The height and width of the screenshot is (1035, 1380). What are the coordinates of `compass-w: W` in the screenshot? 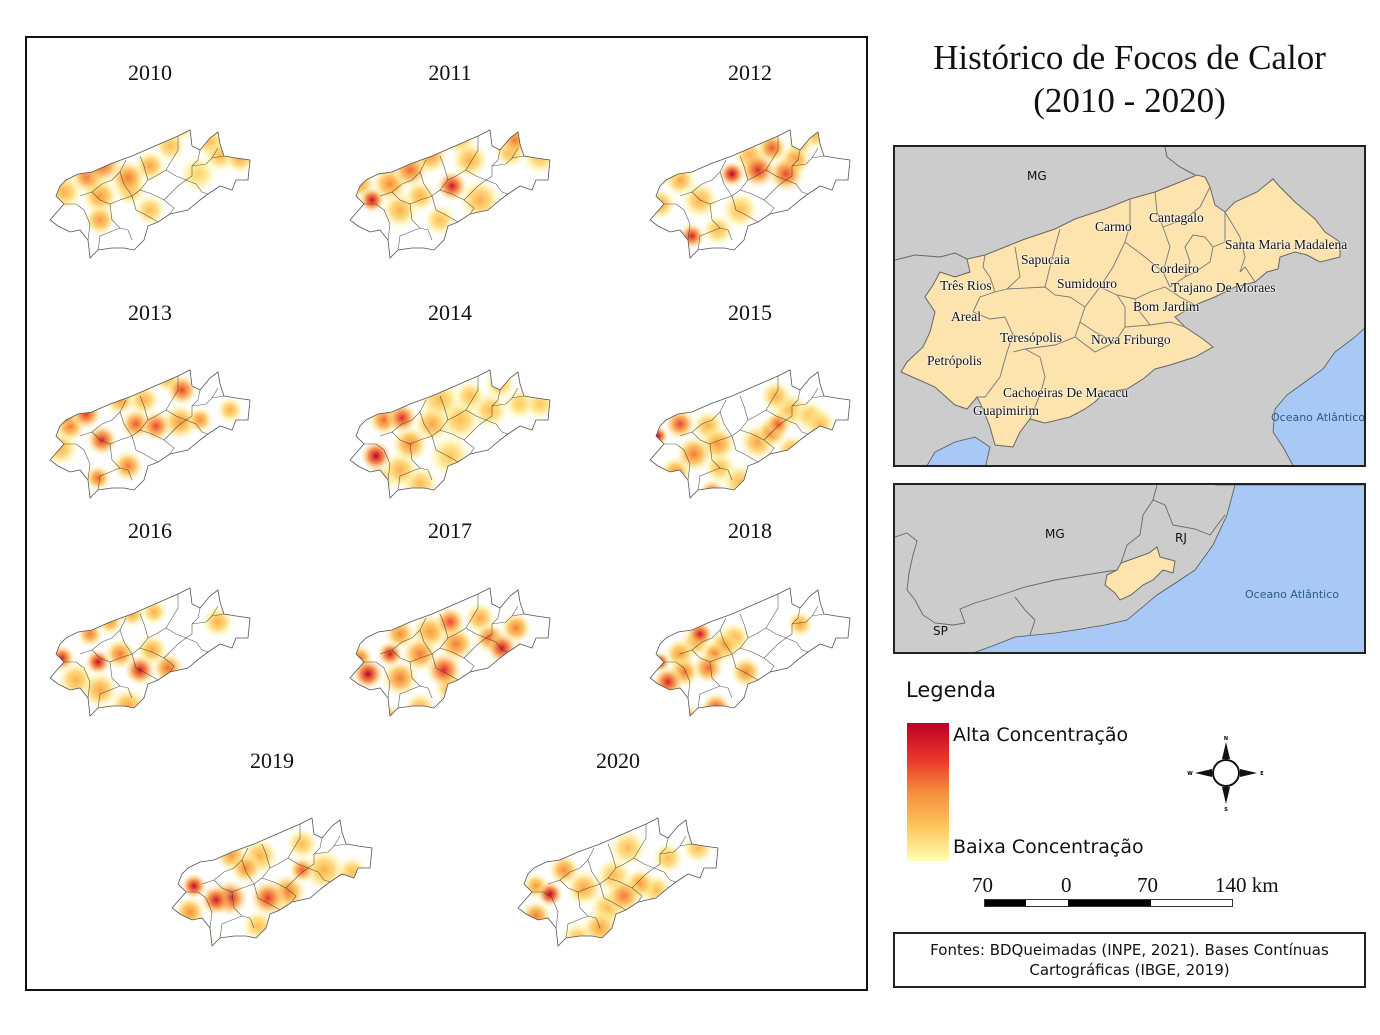 It's located at (1190, 774).